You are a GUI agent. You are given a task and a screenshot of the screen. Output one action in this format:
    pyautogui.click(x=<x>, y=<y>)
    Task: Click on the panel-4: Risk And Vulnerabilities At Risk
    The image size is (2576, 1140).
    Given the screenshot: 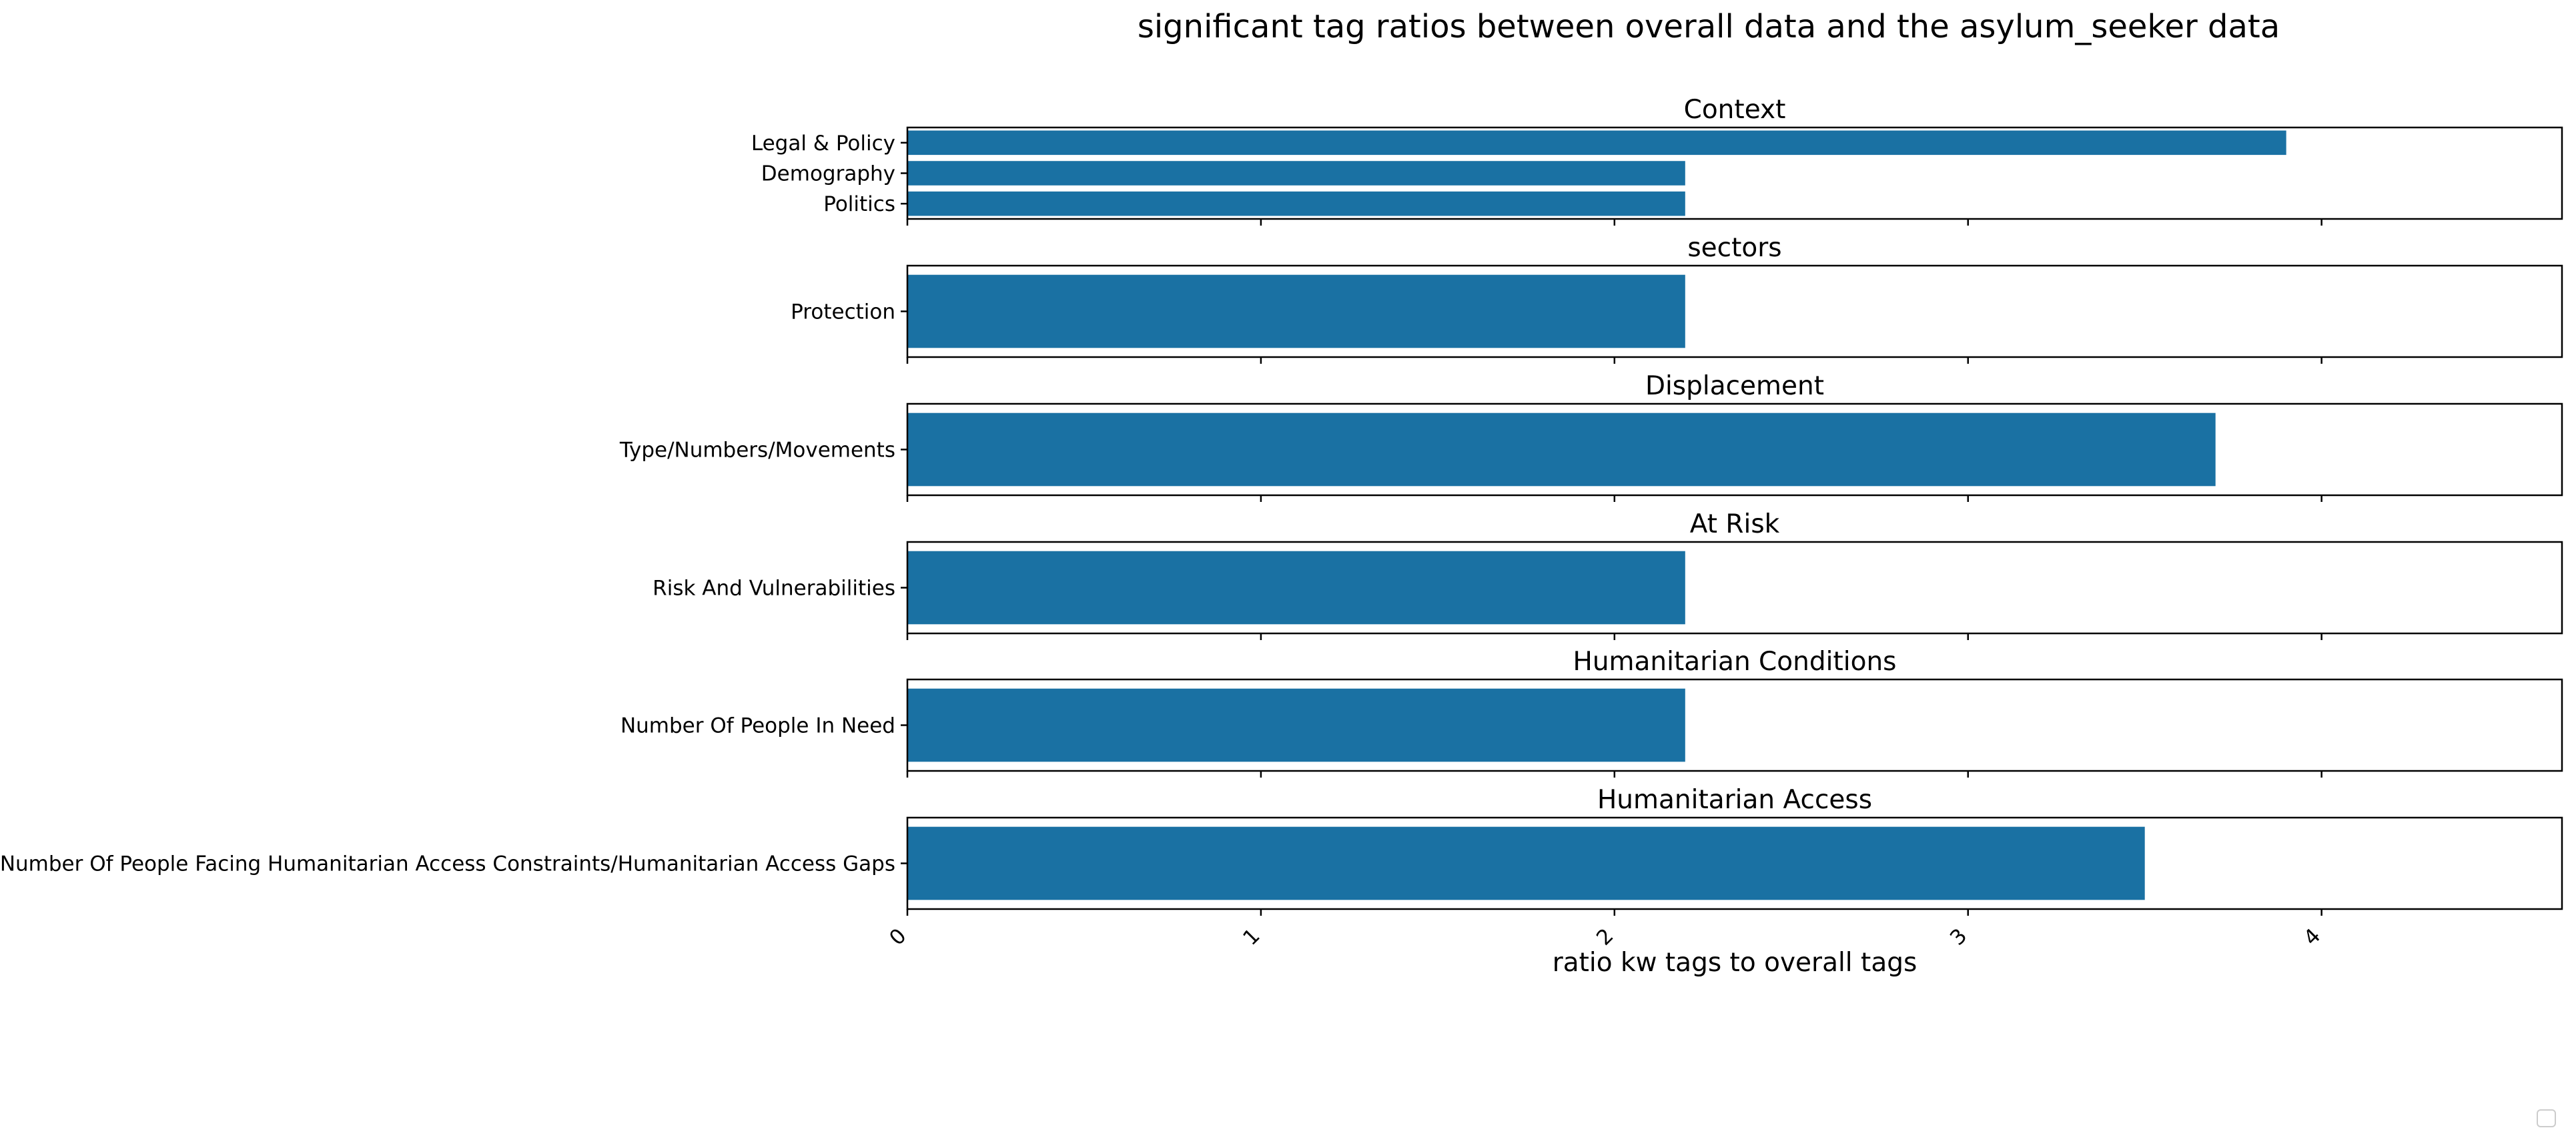 What is the action you would take?
    pyautogui.click(x=1608, y=574)
    